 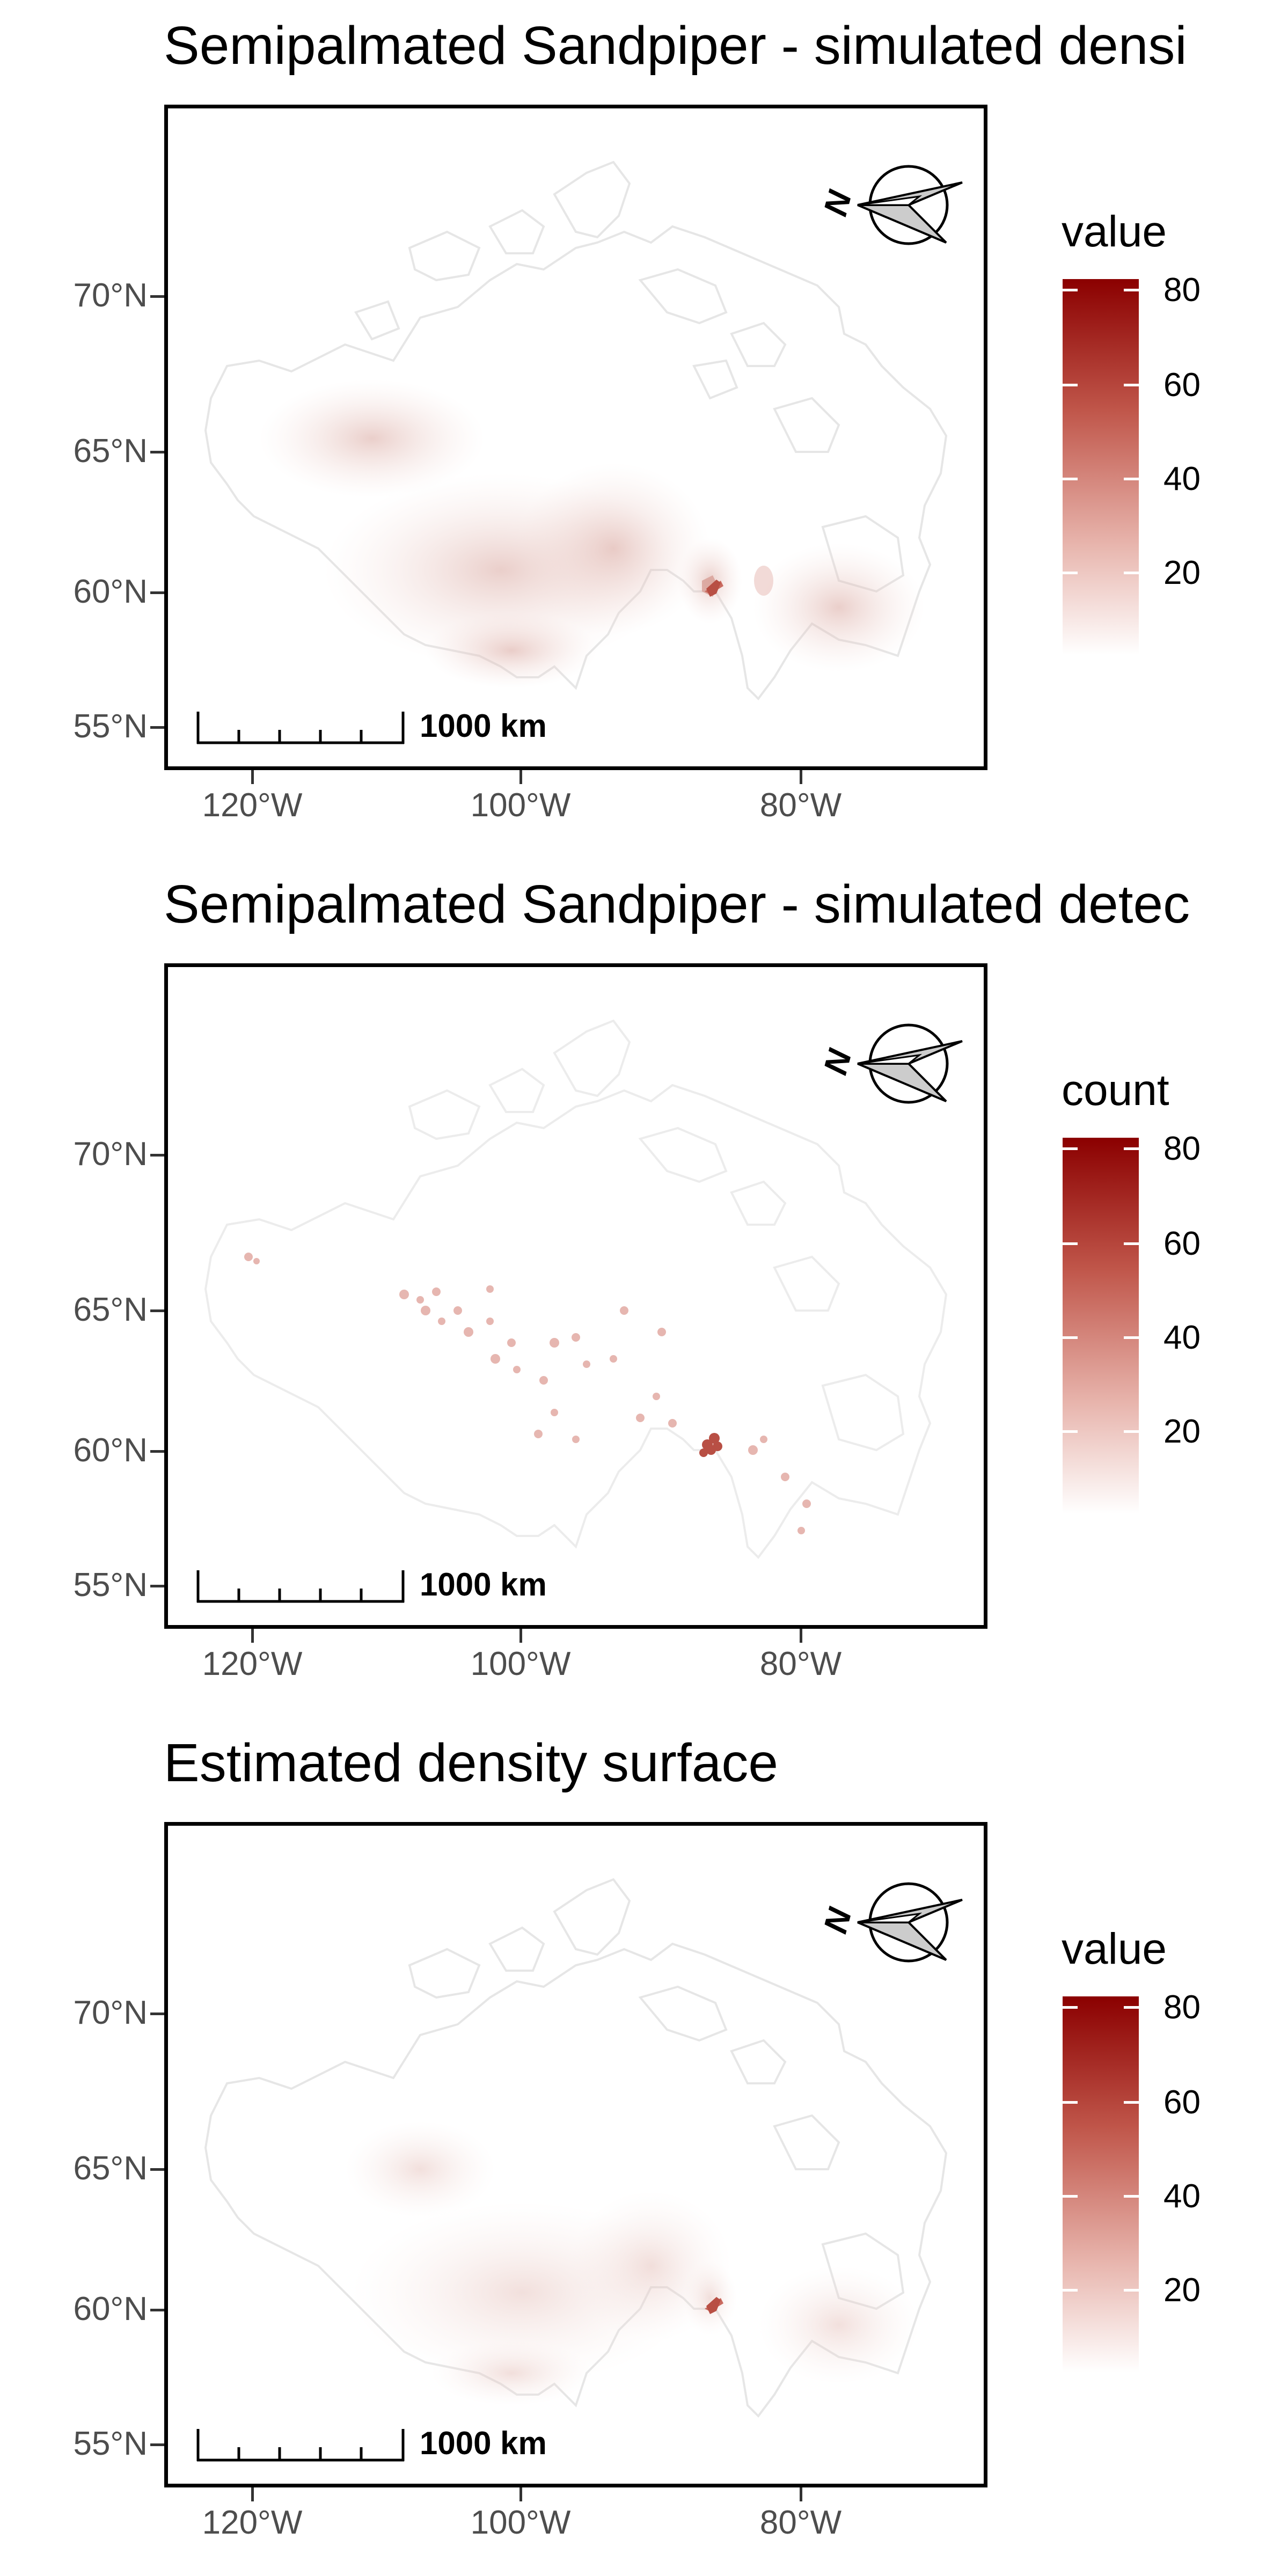 What do you see at coordinates (1115, 1090) in the screenshot?
I see `legend-title: count` at bounding box center [1115, 1090].